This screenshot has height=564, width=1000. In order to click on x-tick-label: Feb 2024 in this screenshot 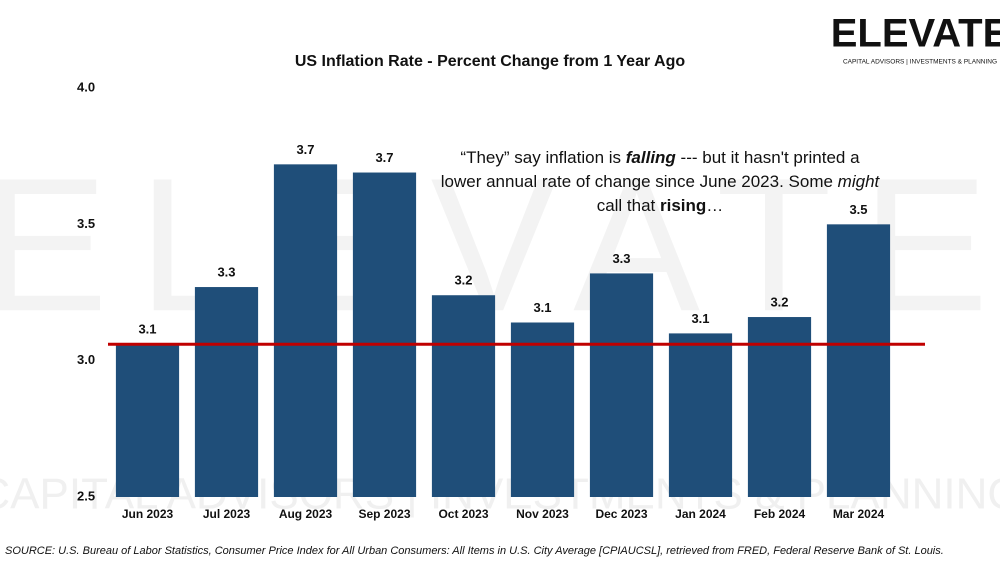, I will do `click(780, 514)`.